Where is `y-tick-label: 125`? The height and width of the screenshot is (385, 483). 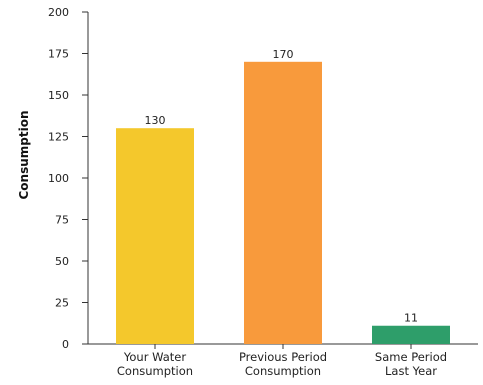 y-tick-label: 125 is located at coordinates (58, 137).